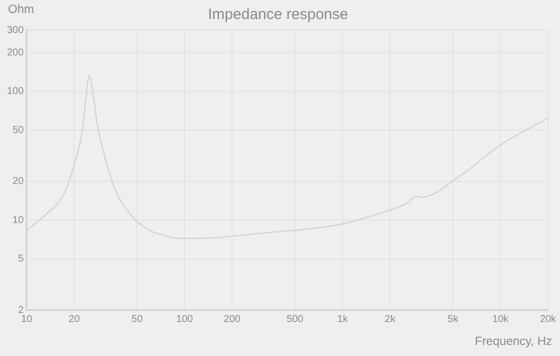 This screenshot has width=560, height=356. I want to click on y-tick-label: 300, so click(15, 30).